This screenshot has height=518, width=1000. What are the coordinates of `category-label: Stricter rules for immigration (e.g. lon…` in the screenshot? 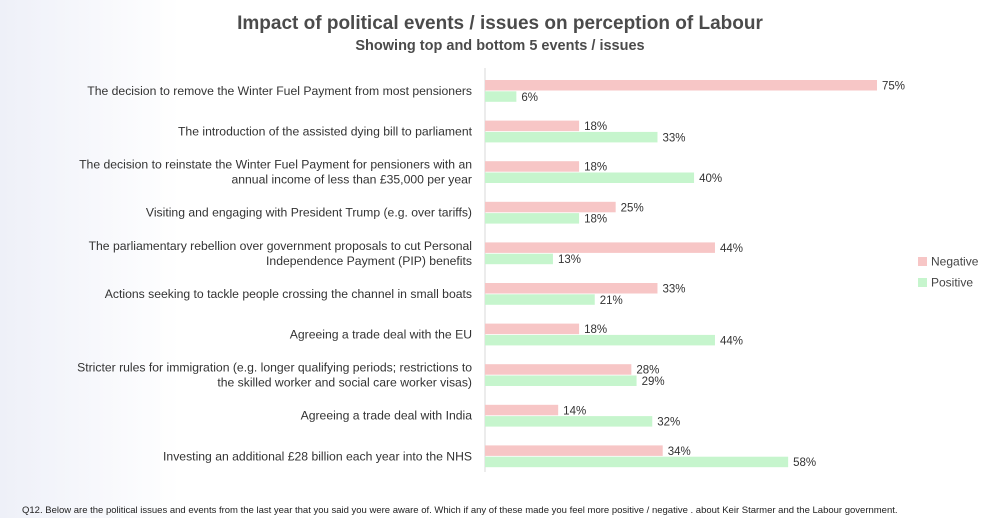 It's located at (274, 375).